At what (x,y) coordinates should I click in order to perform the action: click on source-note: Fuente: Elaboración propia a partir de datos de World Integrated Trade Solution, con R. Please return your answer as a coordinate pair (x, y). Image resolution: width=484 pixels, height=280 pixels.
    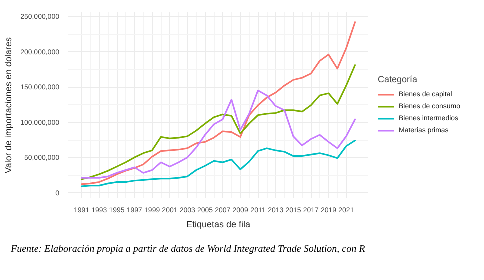
    Looking at the image, I should click on (188, 250).